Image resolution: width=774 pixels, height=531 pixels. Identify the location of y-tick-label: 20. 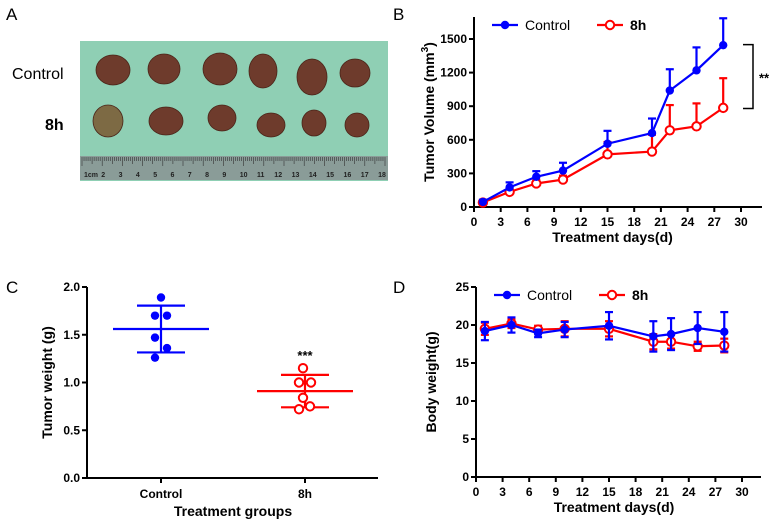
(463, 325).